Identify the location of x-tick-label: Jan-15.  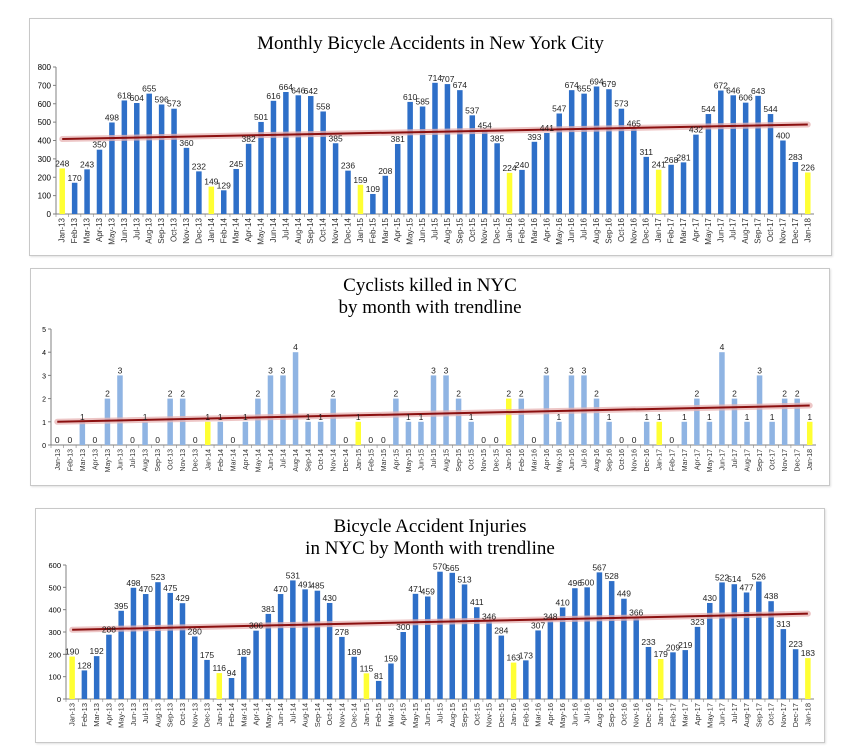
(366, 714).